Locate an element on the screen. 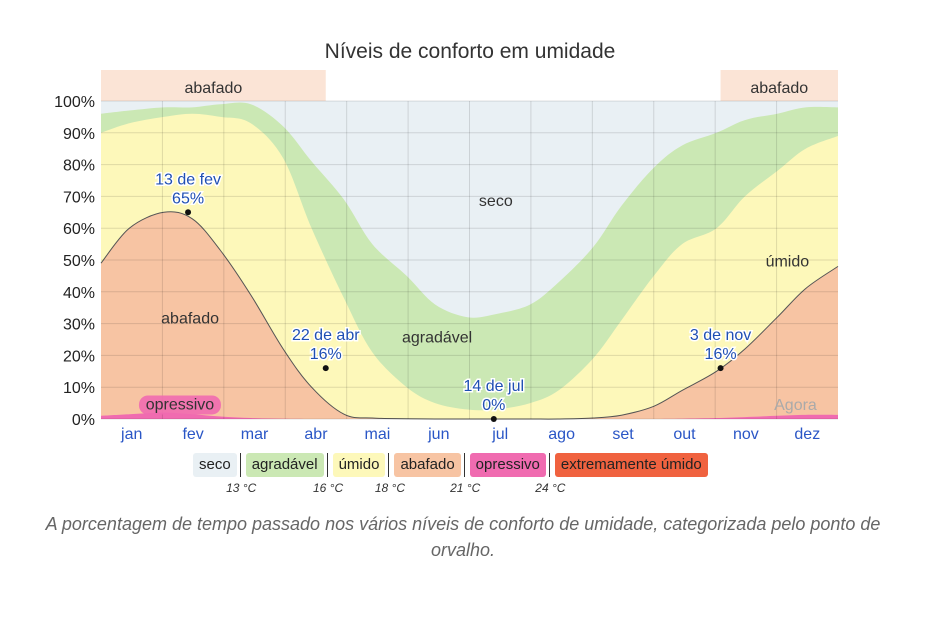  top-range-label-1: abafado is located at coordinates (779, 88).